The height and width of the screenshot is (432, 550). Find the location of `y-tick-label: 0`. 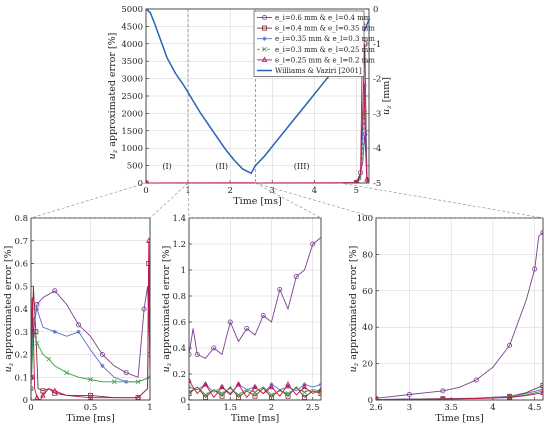

y-tick-label: 0 is located at coordinates (183, 401).